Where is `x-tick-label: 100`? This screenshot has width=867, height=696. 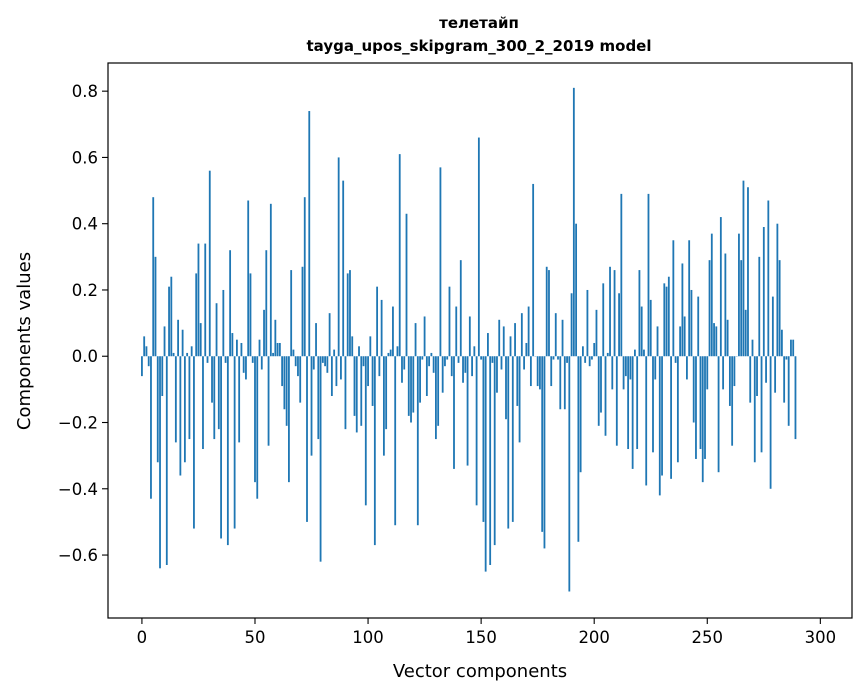 x-tick-label: 100 is located at coordinates (368, 637).